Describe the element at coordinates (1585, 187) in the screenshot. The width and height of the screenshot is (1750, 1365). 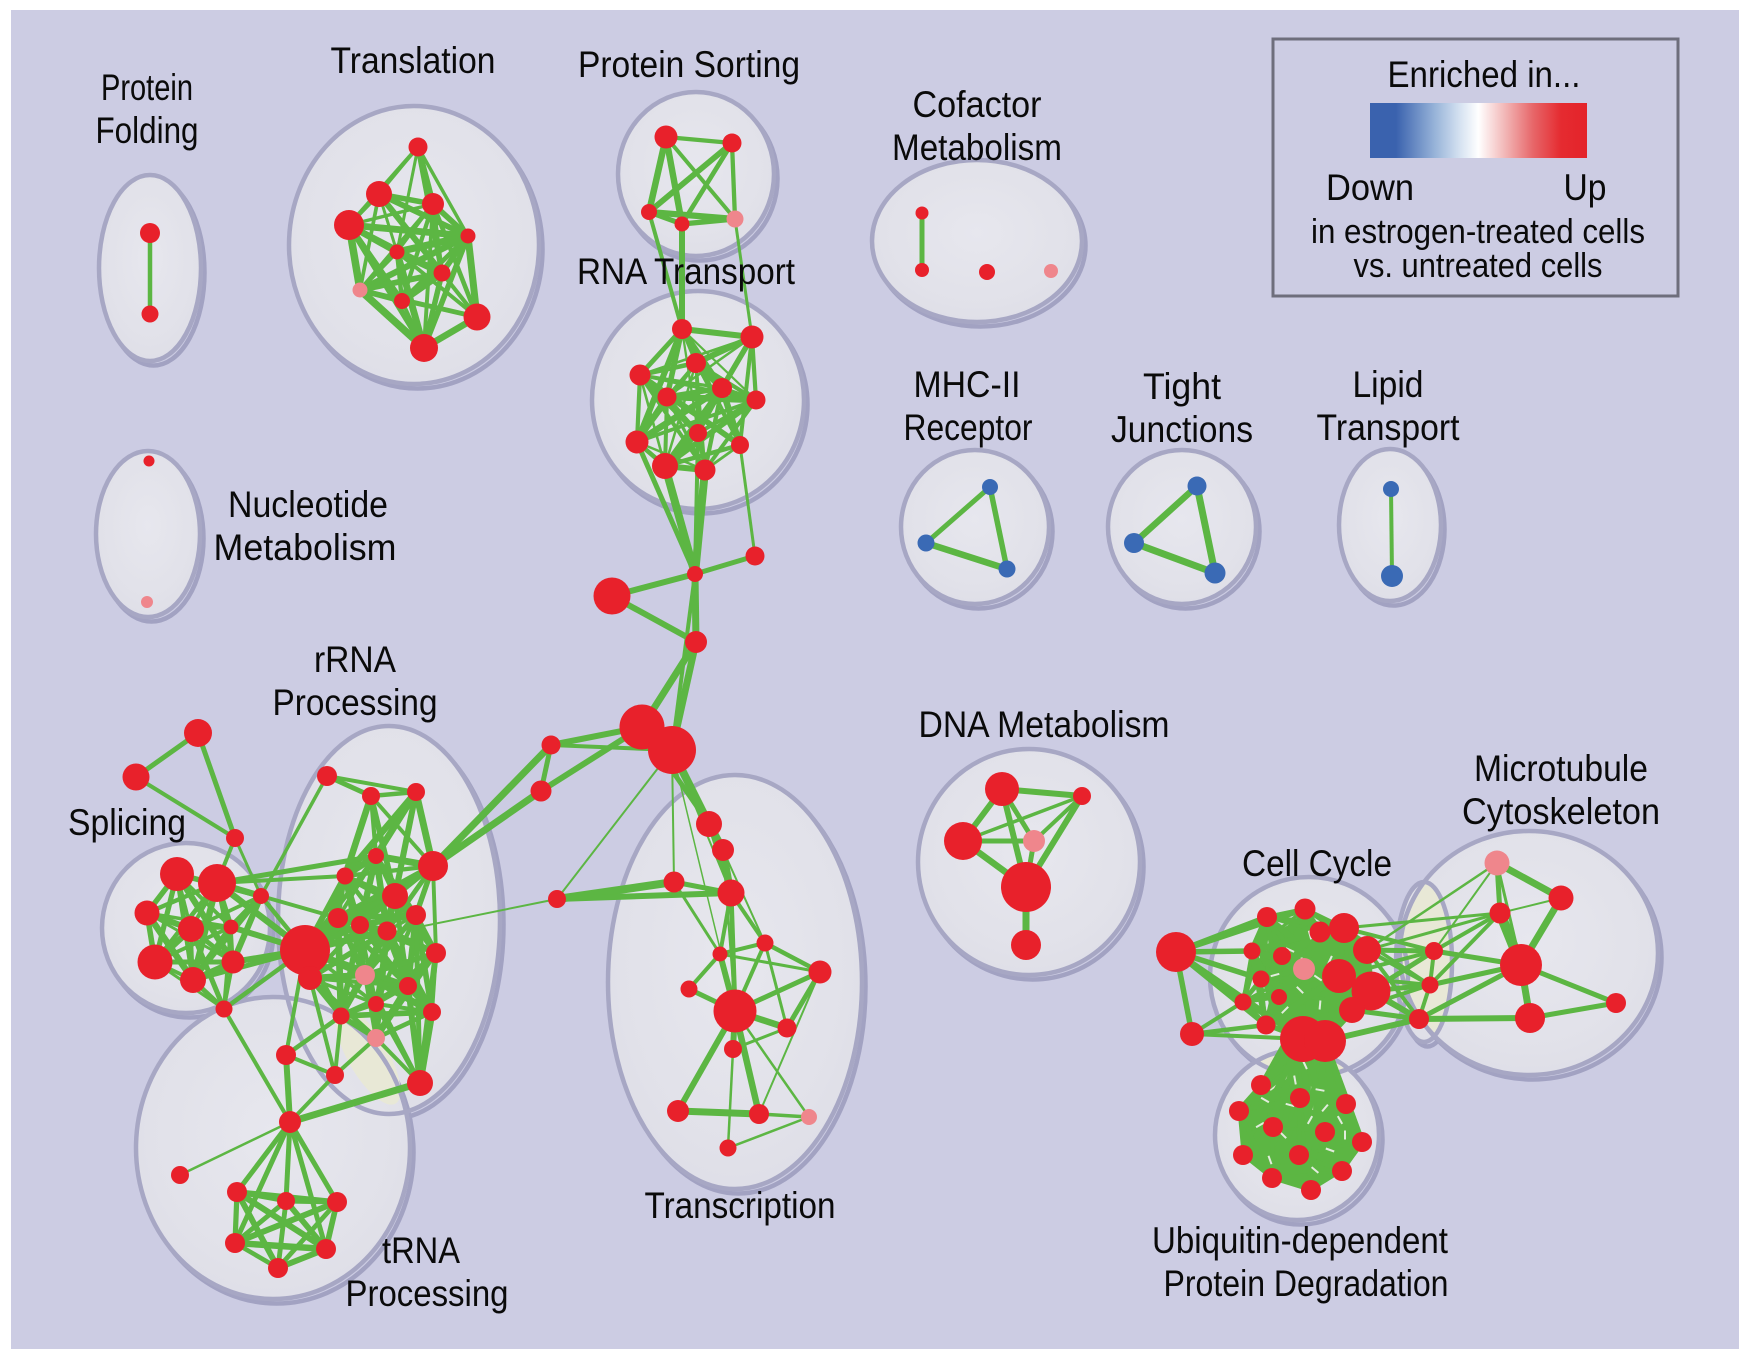
I see `svg-text: Up` at that location.